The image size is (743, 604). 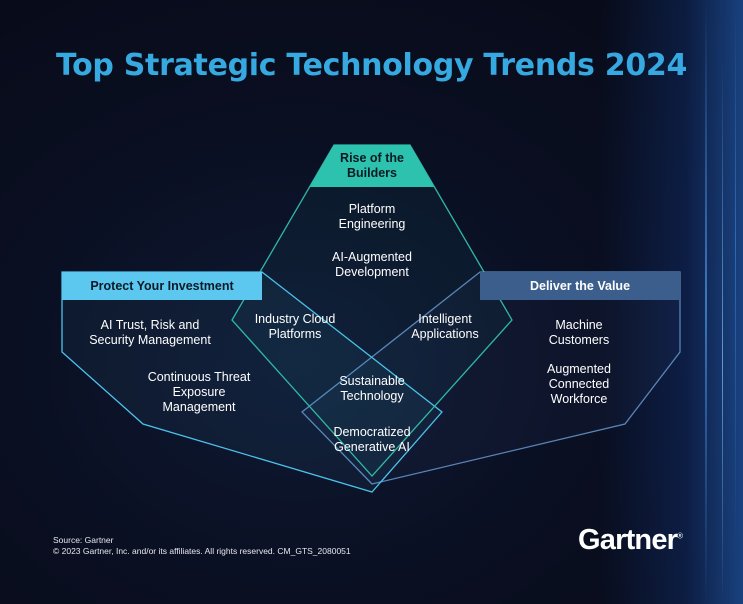 I want to click on trend-augmented-connected-workforce: Augmented Connected Workforce, so click(x=579, y=384).